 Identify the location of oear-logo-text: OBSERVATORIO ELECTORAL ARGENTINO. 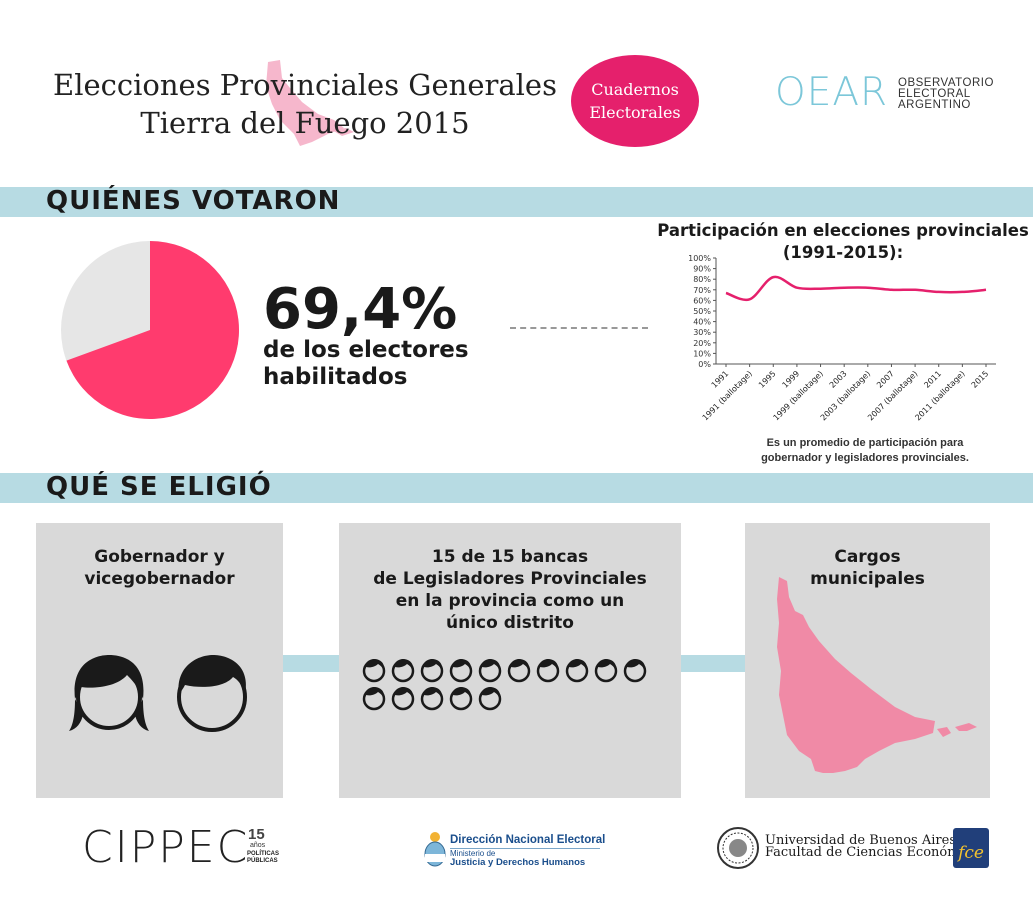
(946, 94).